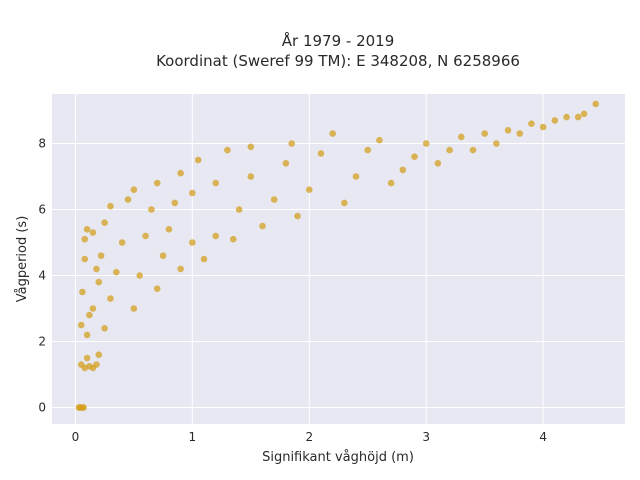  Describe the element at coordinates (338, 457) in the screenshot. I see `x-axis-title: Signifikant våghöjd (m)` at that location.